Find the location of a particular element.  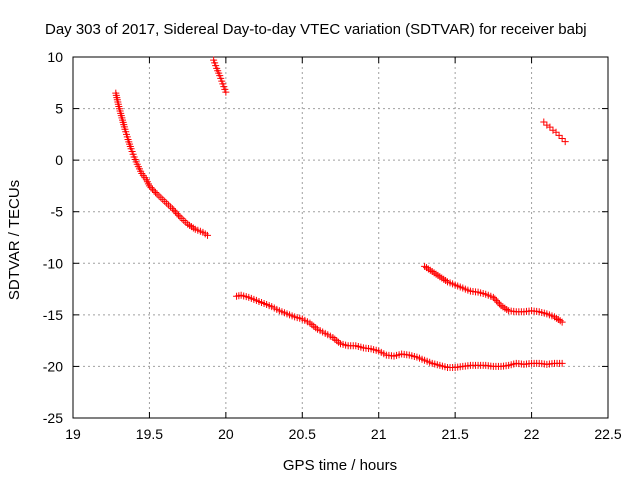

x-axis-label: GPS time / hours is located at coordinates (340, 465).